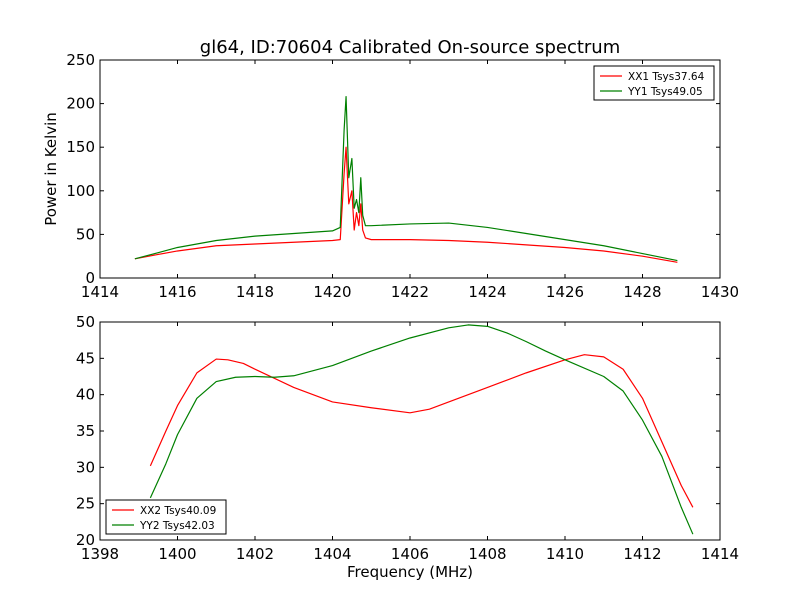  I want to click on x-tick-label: 1418, so click(255, 292).